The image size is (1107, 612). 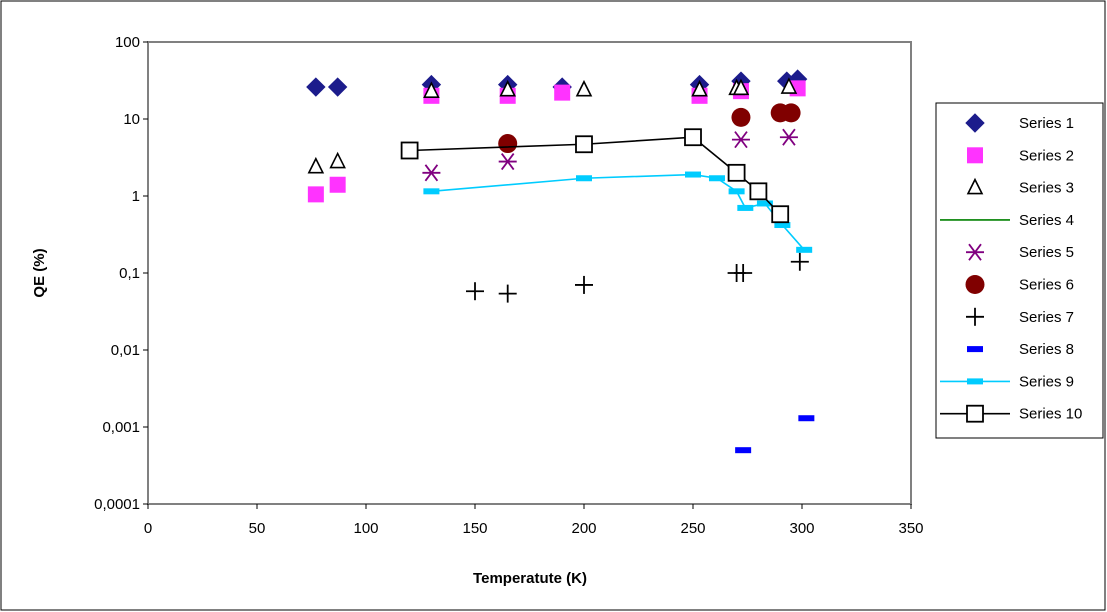 I want to click on x-tick-label: 300, so click(x=801, y=528).